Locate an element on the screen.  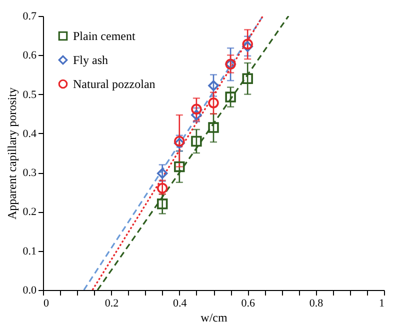
legend-label: Natural pozzolan is located at coordinates (114, 84).